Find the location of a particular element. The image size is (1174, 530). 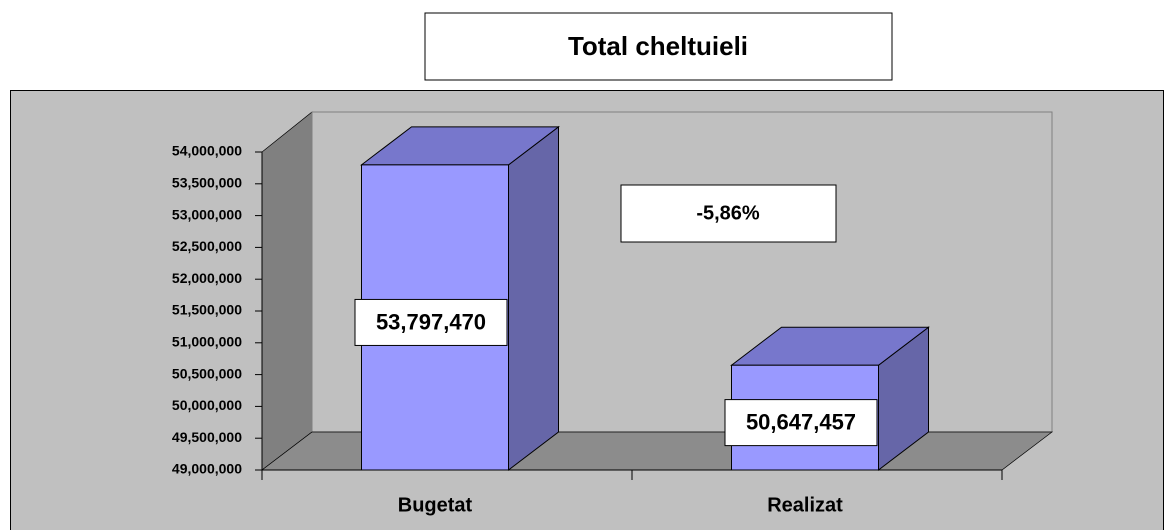

y-tick-label: 54,000,000 is located at coordinates (207, 151).